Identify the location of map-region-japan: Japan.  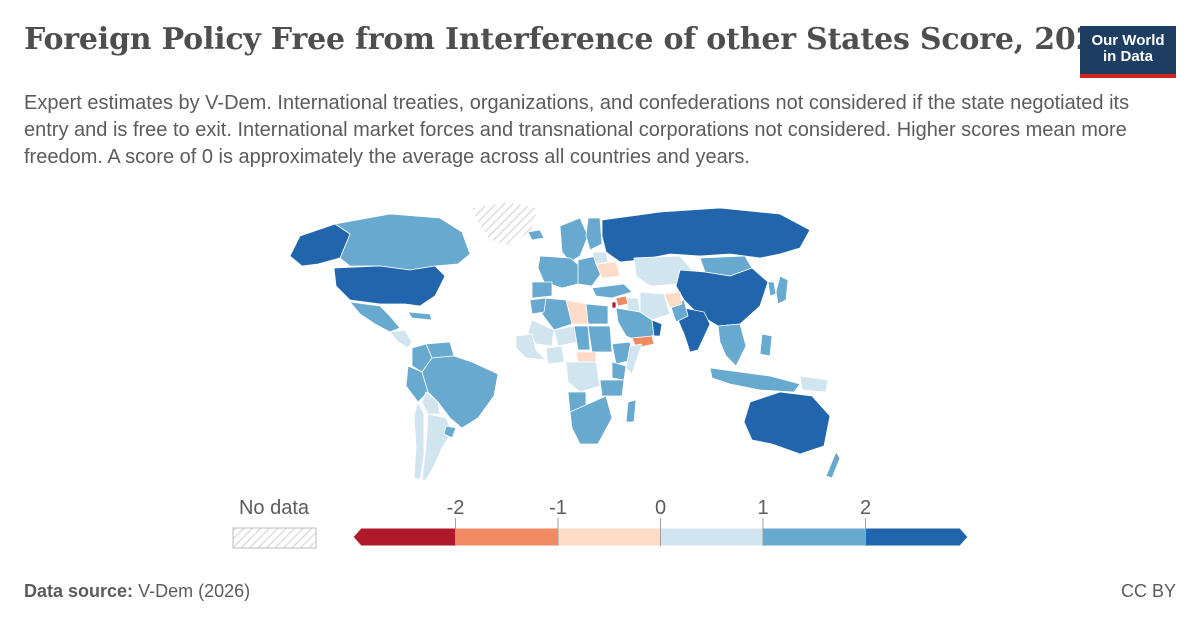
(782, 290).